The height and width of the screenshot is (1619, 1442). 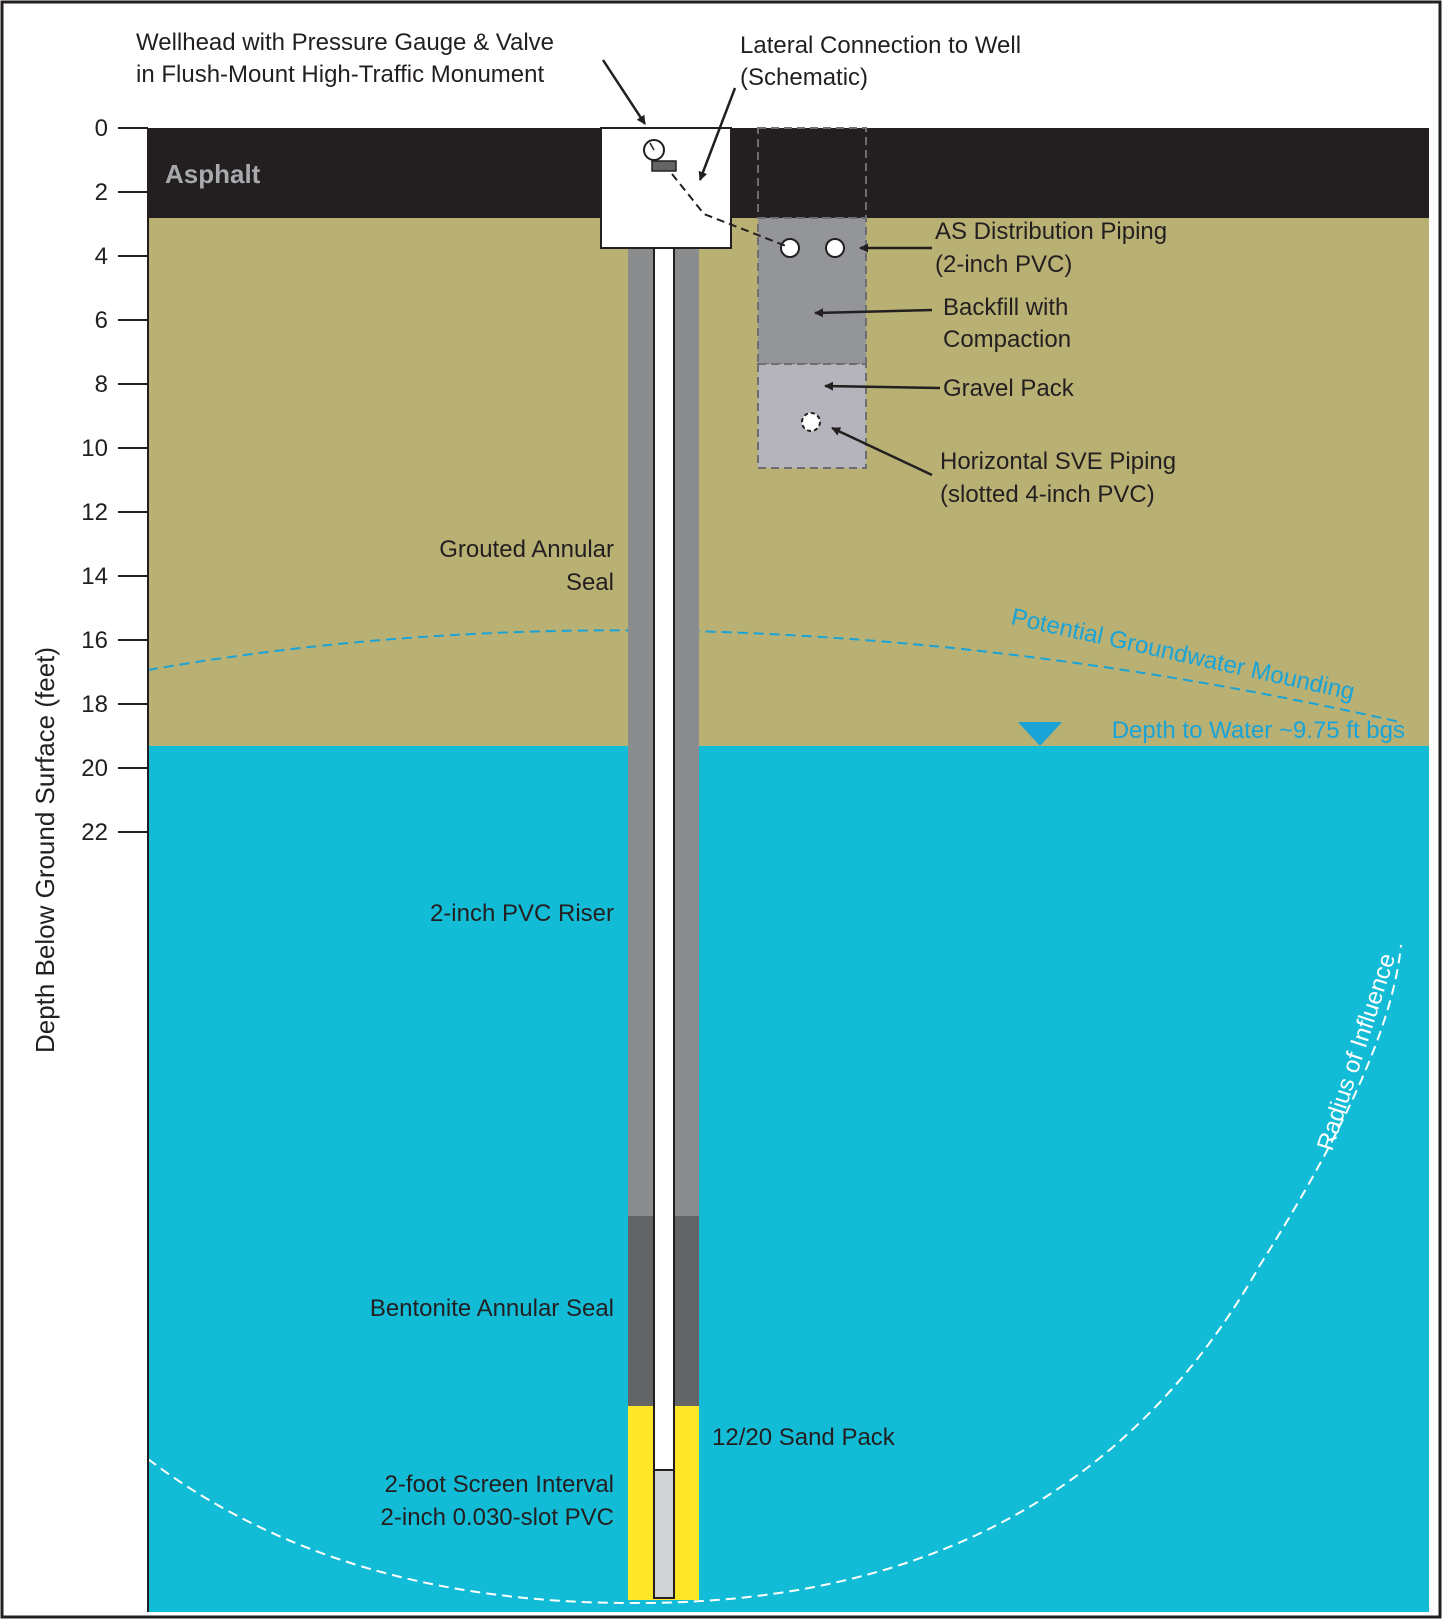 I want to click on grout-label-line2: Seal, so click(x=590, y=582).